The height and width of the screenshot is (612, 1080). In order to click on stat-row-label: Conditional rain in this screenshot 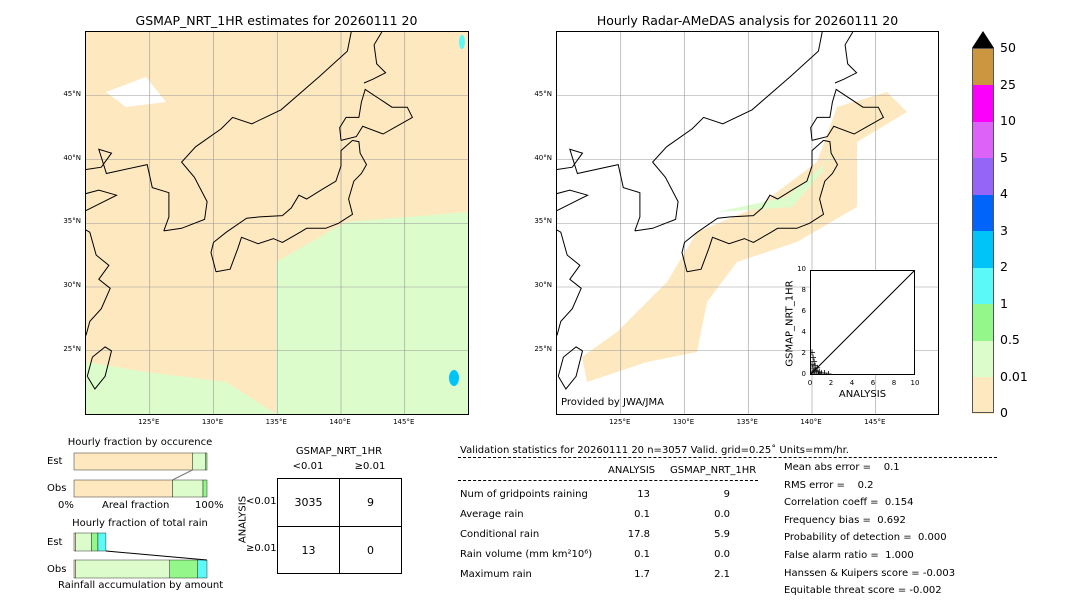, I will do `click(500, 534)`.